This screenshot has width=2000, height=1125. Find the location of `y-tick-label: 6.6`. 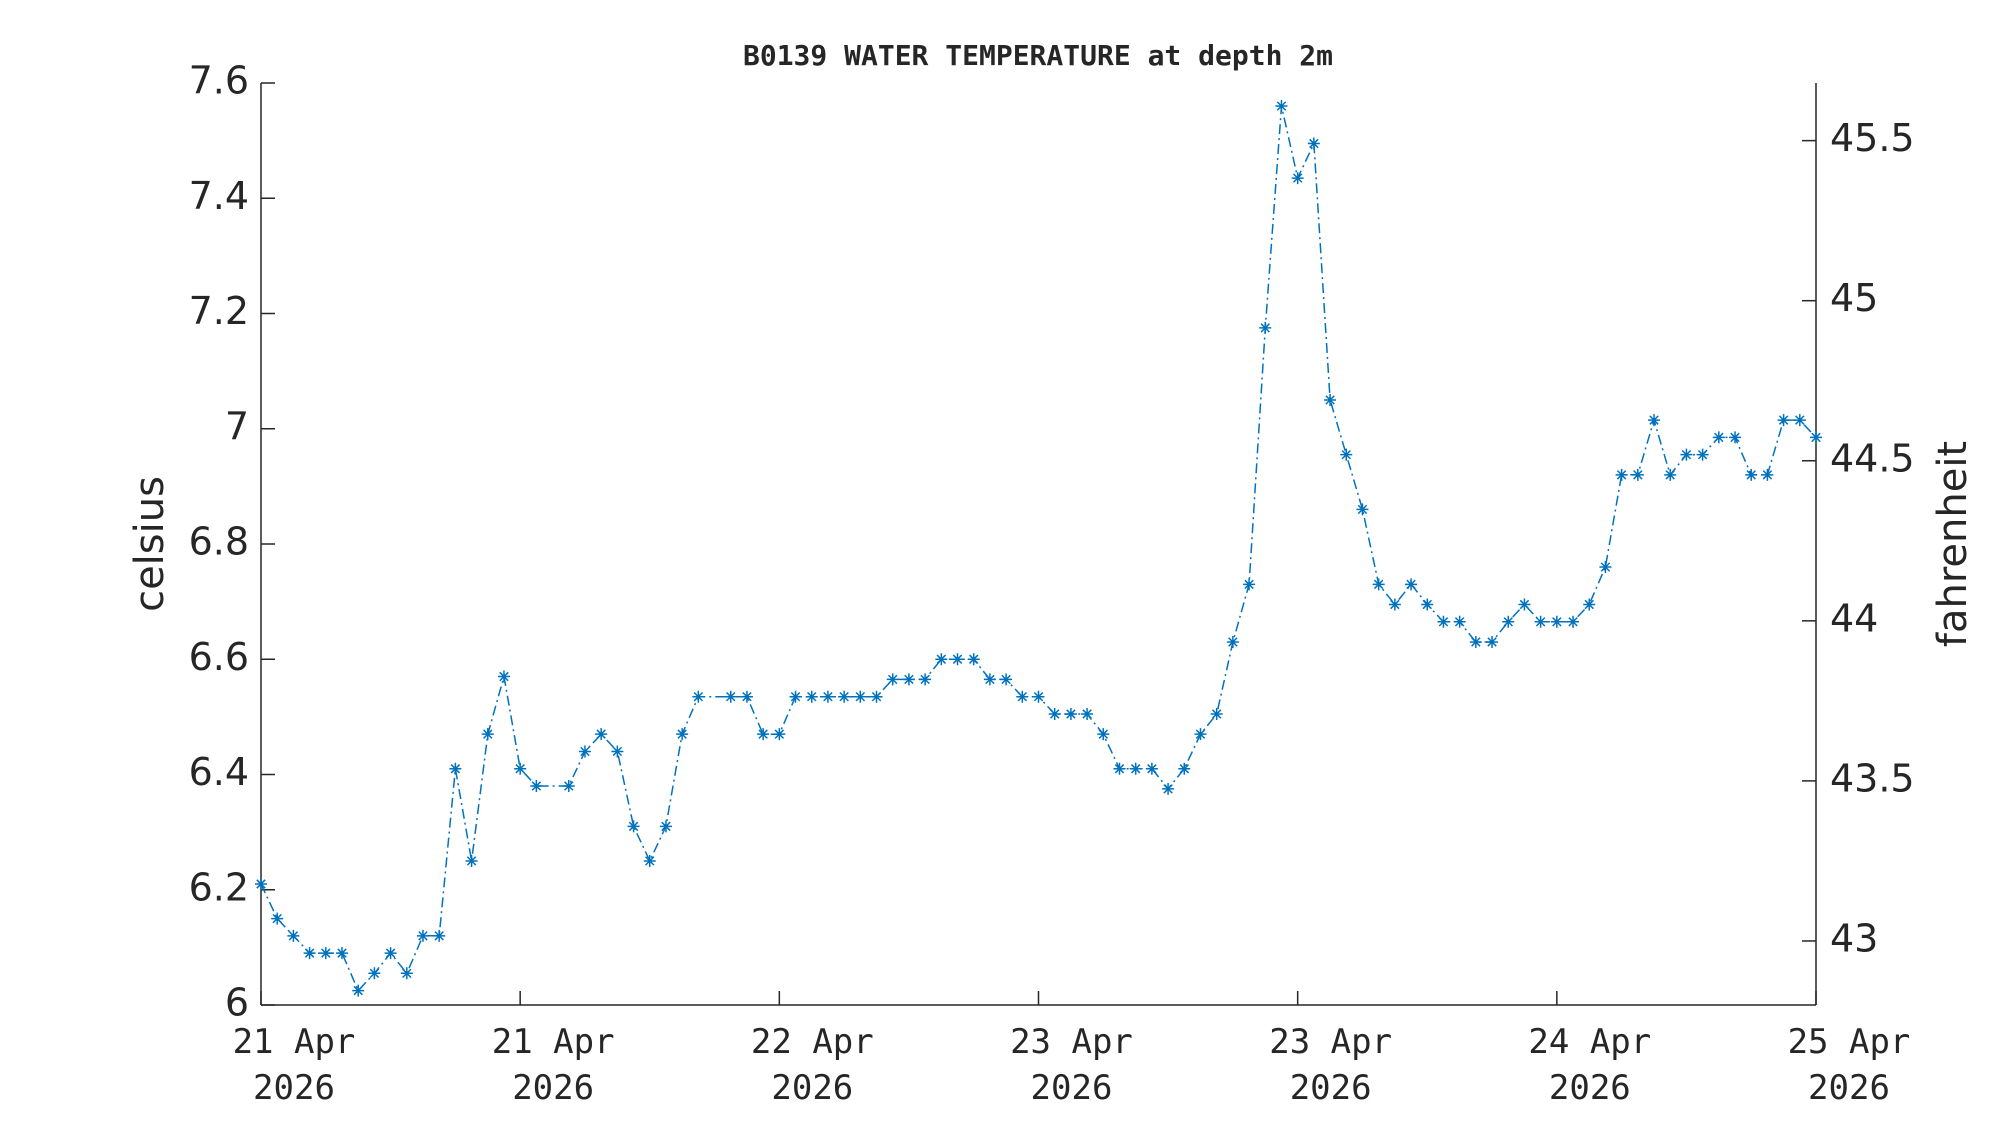

y-tick-label: 6.6 is located at coordinates (219, 657).